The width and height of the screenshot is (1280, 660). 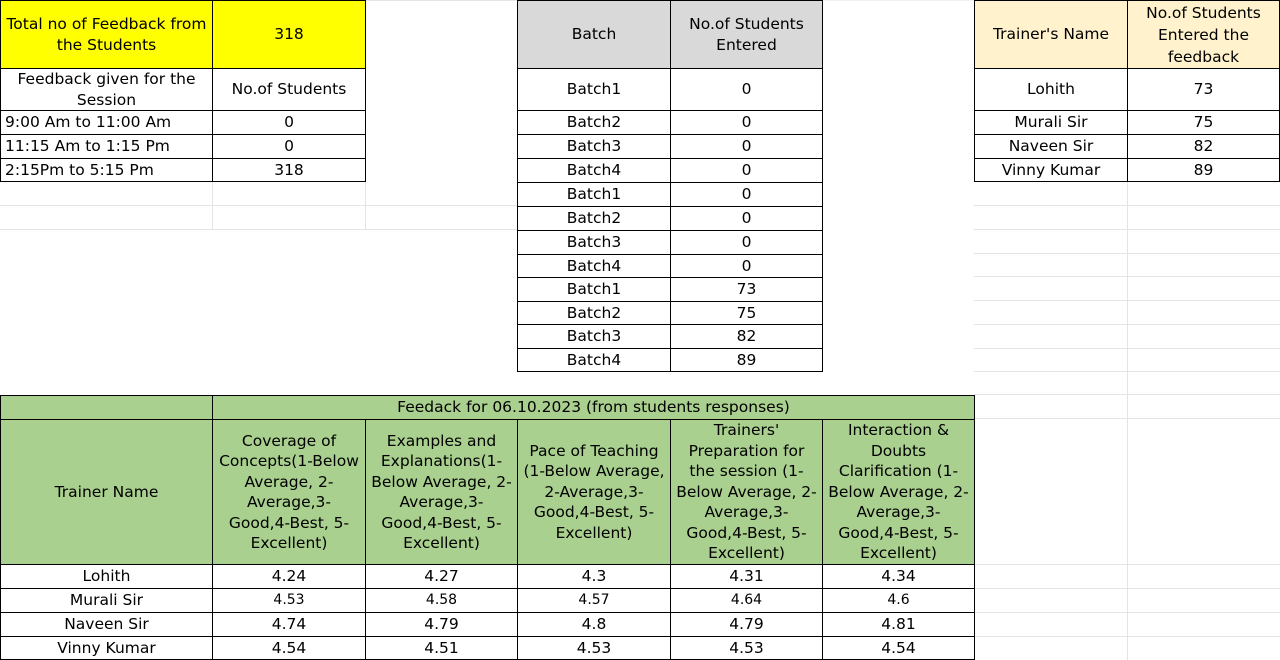 I want to click on trainer-name-cell: Vinny Kumar, so click(x=1051, y=170).